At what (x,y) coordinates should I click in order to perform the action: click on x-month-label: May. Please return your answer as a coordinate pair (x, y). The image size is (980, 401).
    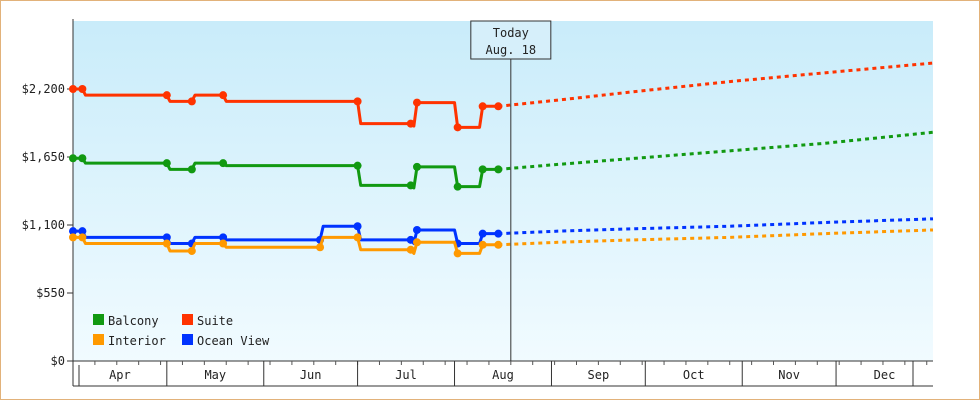
    Looking at the image, I should click on (215, 375).